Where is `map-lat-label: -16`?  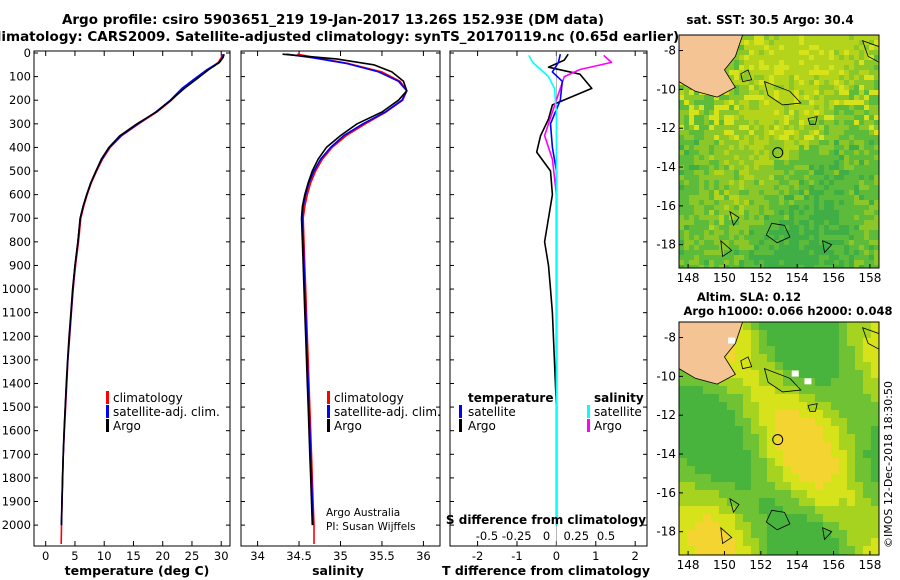 map-lat-label: -16 is located at coordinates (666, 206).